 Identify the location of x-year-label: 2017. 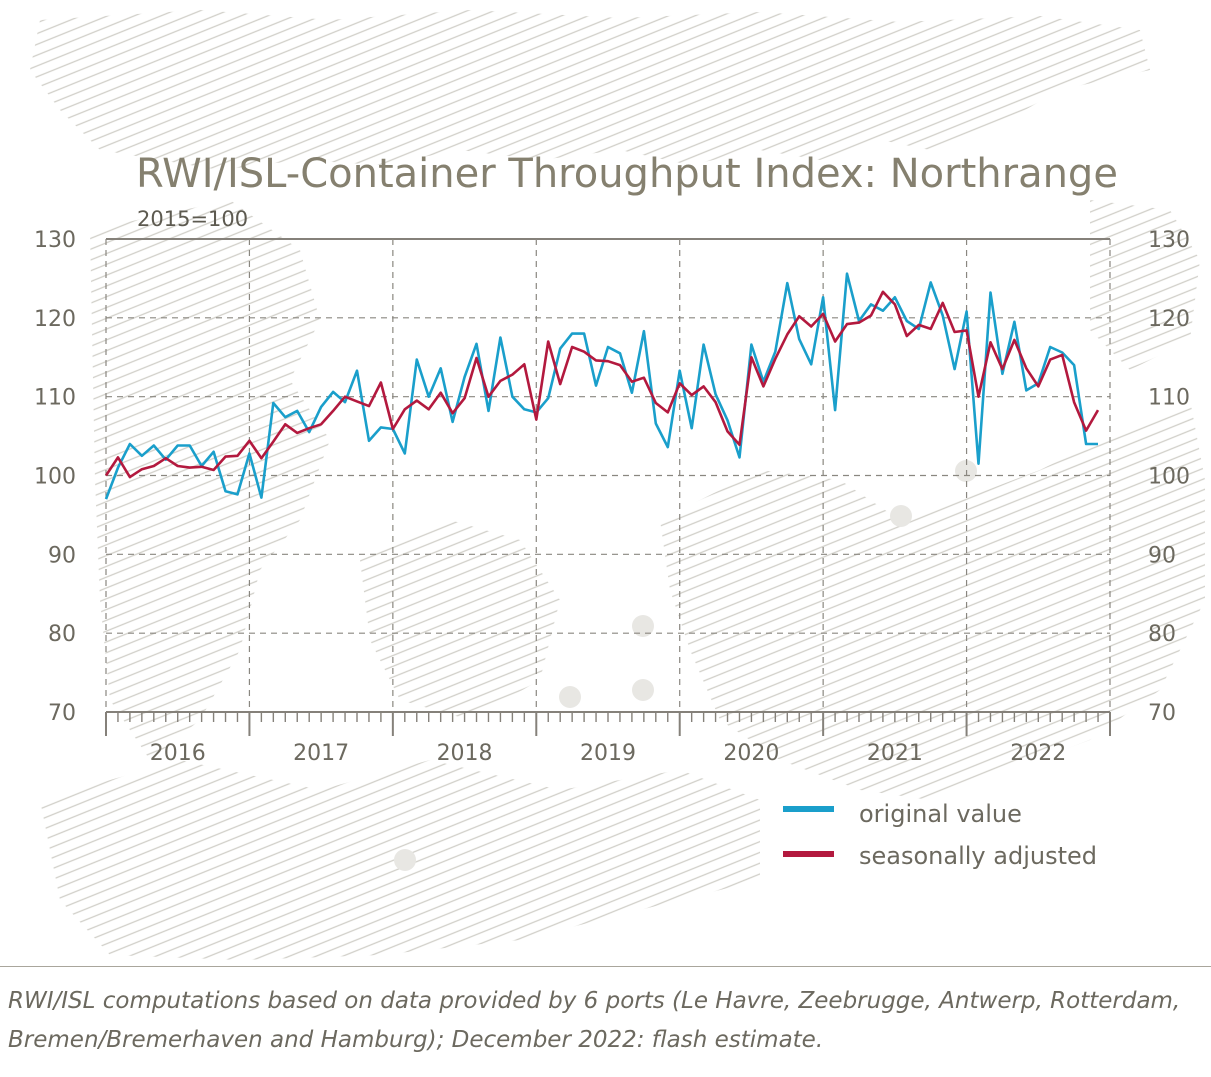
(321, 753).